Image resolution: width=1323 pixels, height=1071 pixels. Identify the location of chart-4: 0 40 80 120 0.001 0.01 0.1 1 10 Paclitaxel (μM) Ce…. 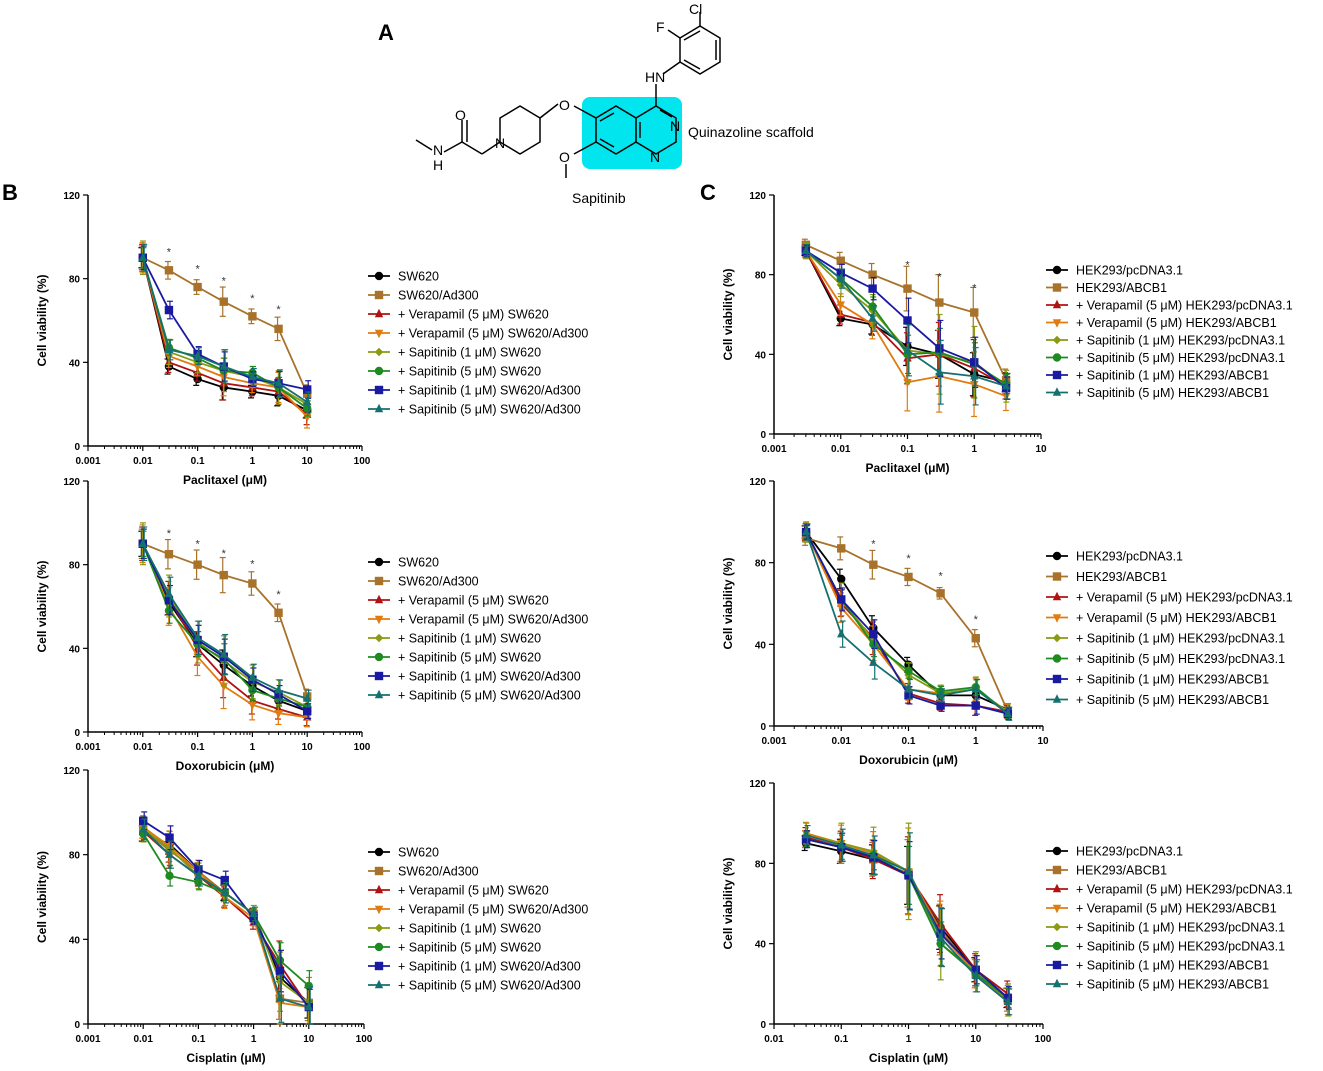
(1007, 333).